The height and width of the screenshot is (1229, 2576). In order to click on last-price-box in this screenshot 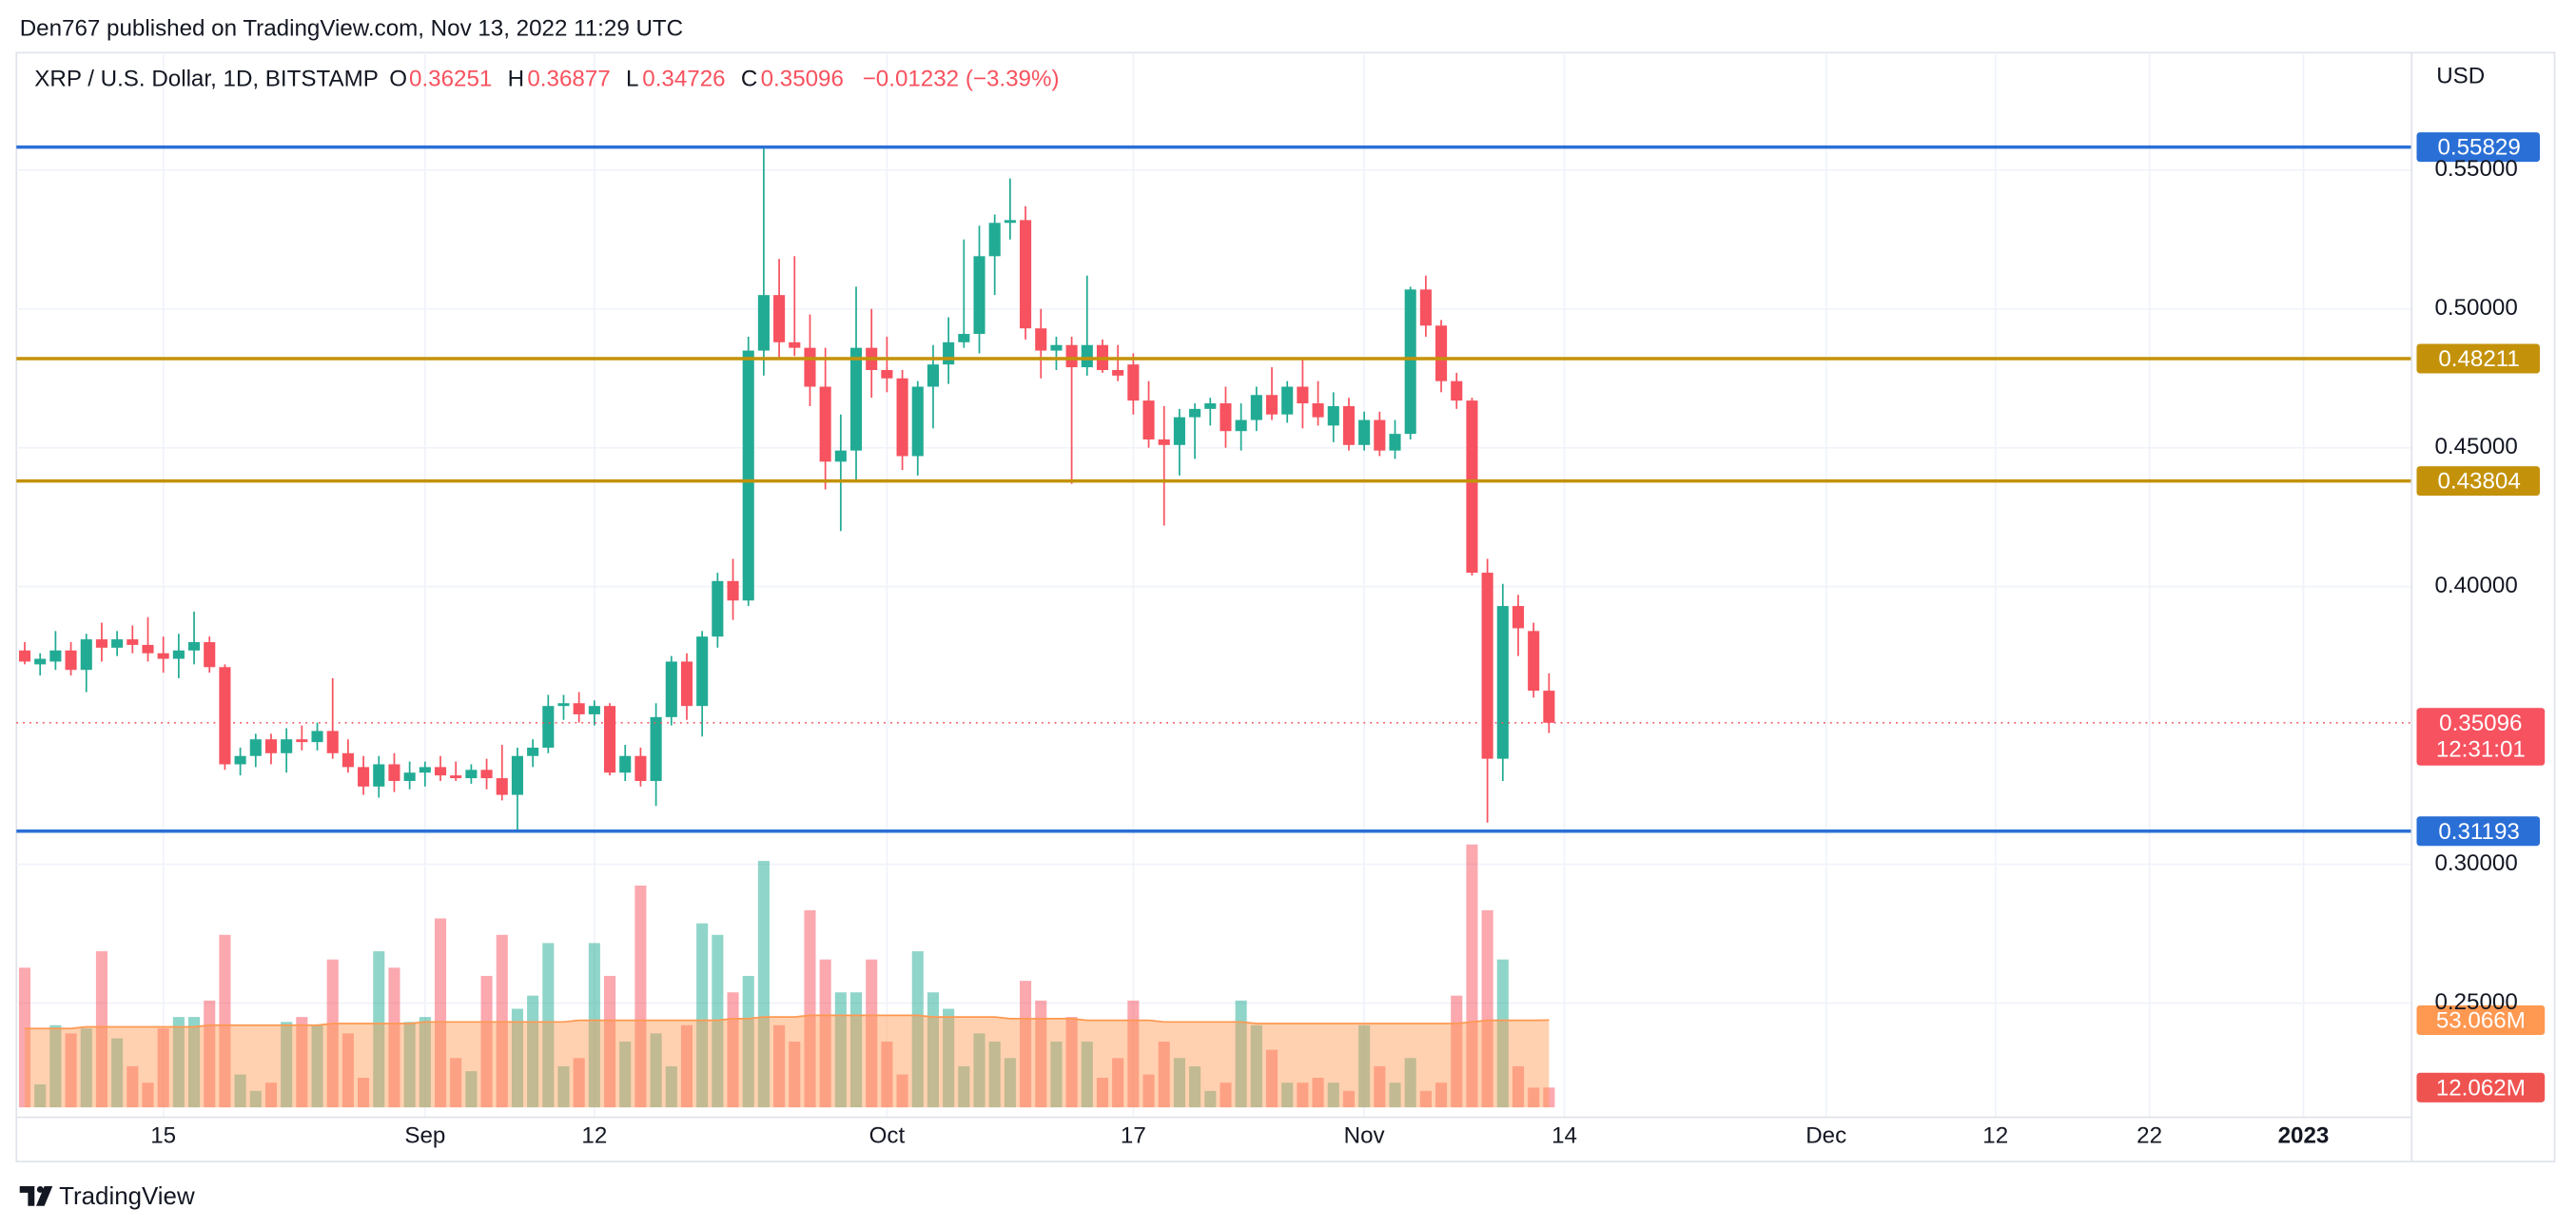, I will do `click(2481, 737)`.